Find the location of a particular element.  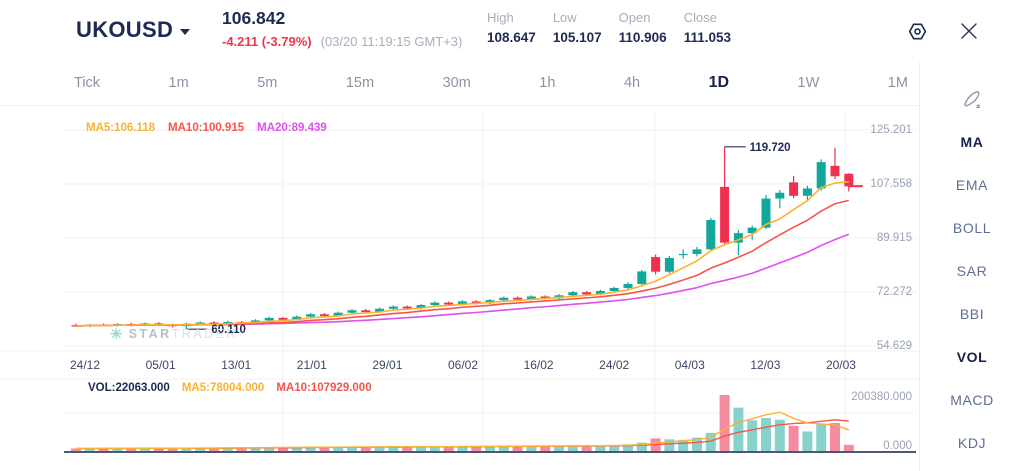

sidebar-item-vol: VOL is located at coordinates (972, 356).